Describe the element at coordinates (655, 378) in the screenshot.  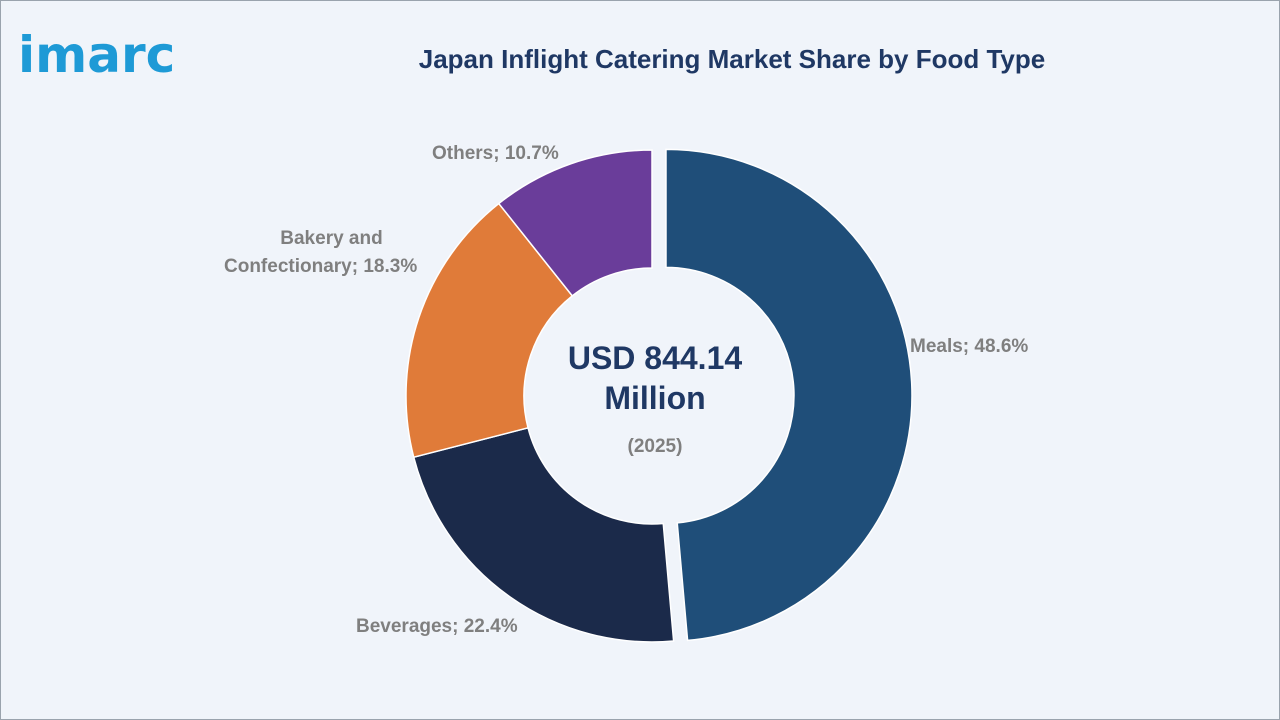
I see `center-total-value: USD 844.14 Million` at that location.